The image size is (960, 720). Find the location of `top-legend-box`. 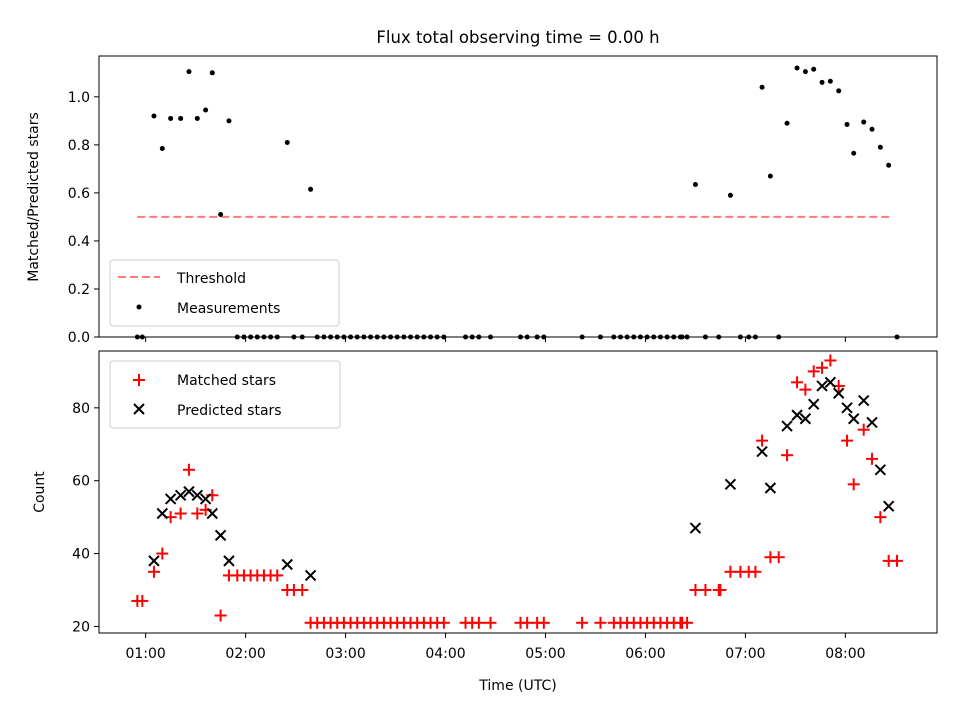

top-legend-box is located at coordinates (224, 293).